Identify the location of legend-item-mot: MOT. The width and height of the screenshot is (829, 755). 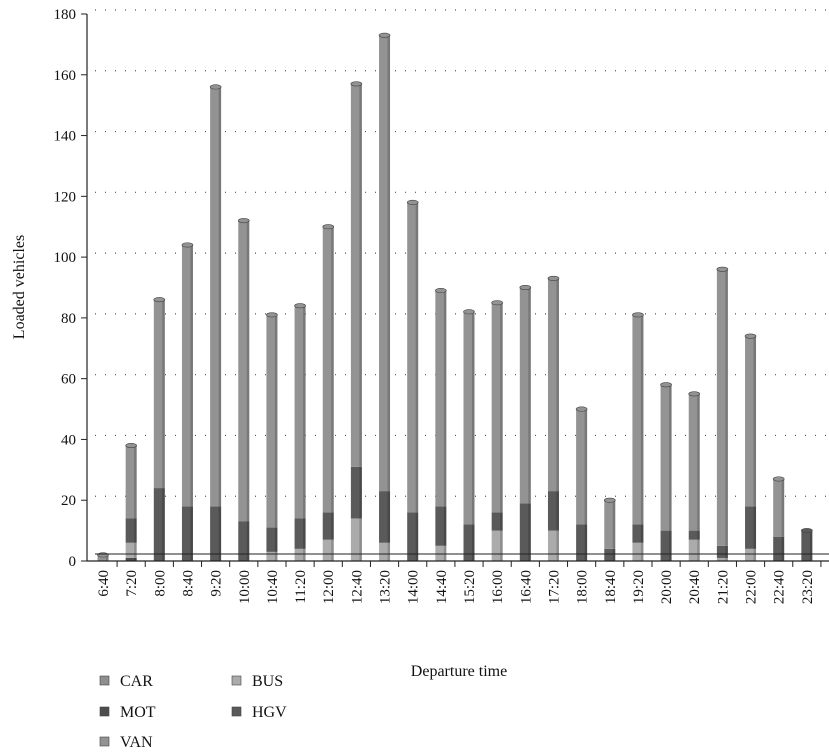
(127, 712).